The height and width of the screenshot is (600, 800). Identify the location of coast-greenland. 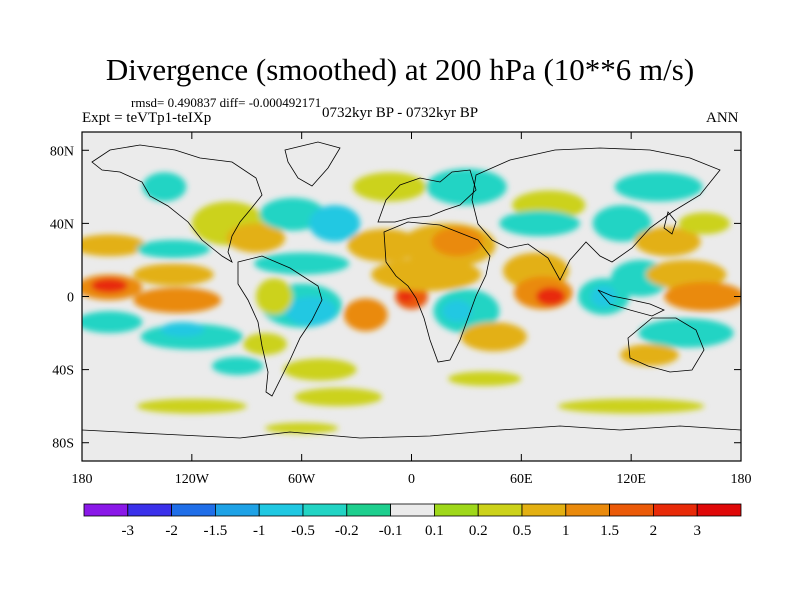
(312, 164).